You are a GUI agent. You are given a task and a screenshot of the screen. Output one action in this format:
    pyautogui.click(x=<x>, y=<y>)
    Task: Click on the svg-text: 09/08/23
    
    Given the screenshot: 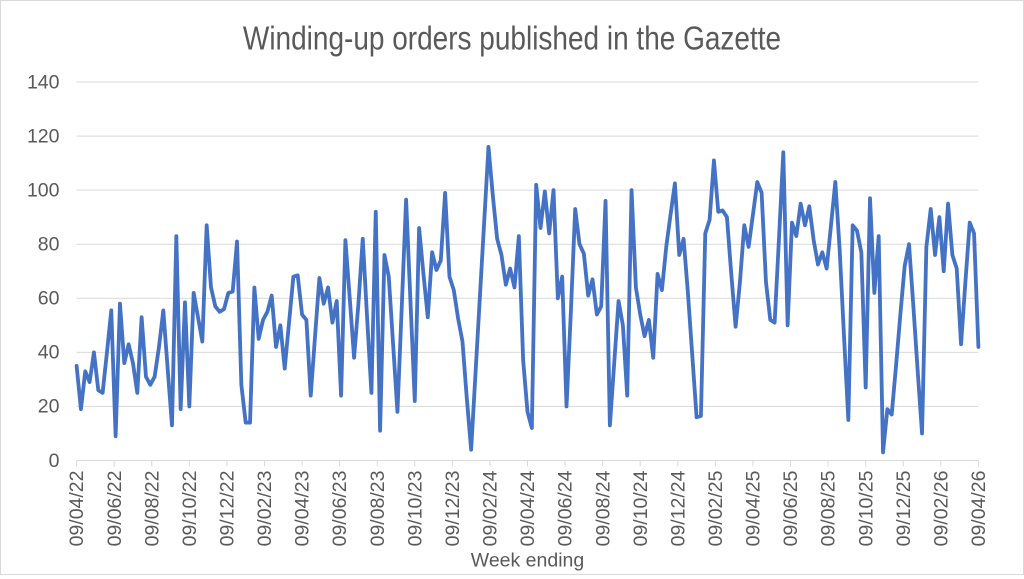 What is the action you would take?
    pyautogui.click(x=378, y=509)
    